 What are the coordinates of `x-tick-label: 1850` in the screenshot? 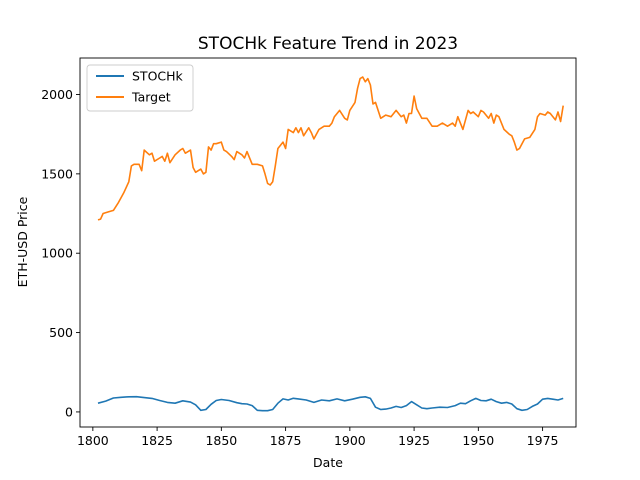 It's located at (221, 440).